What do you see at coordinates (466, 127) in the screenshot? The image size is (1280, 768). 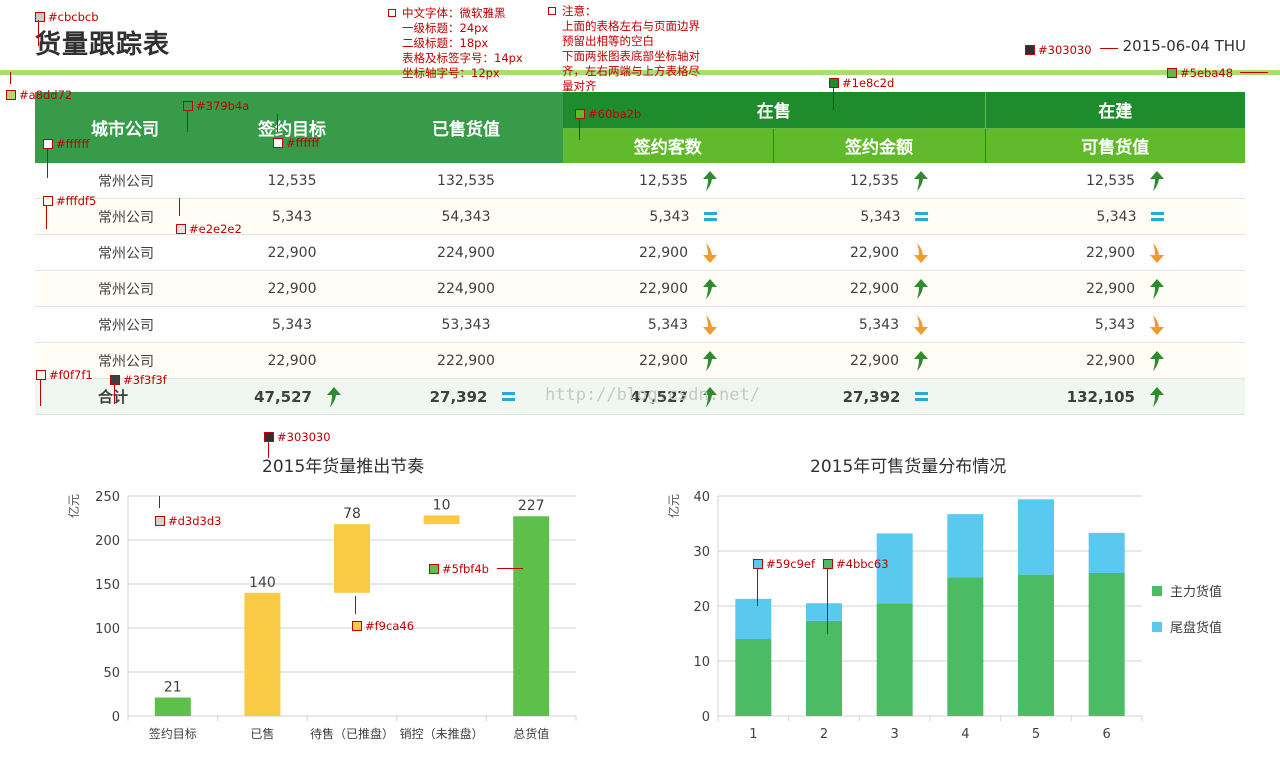 I see `header-sold: 已售货值` at bounding box center [466, 127].